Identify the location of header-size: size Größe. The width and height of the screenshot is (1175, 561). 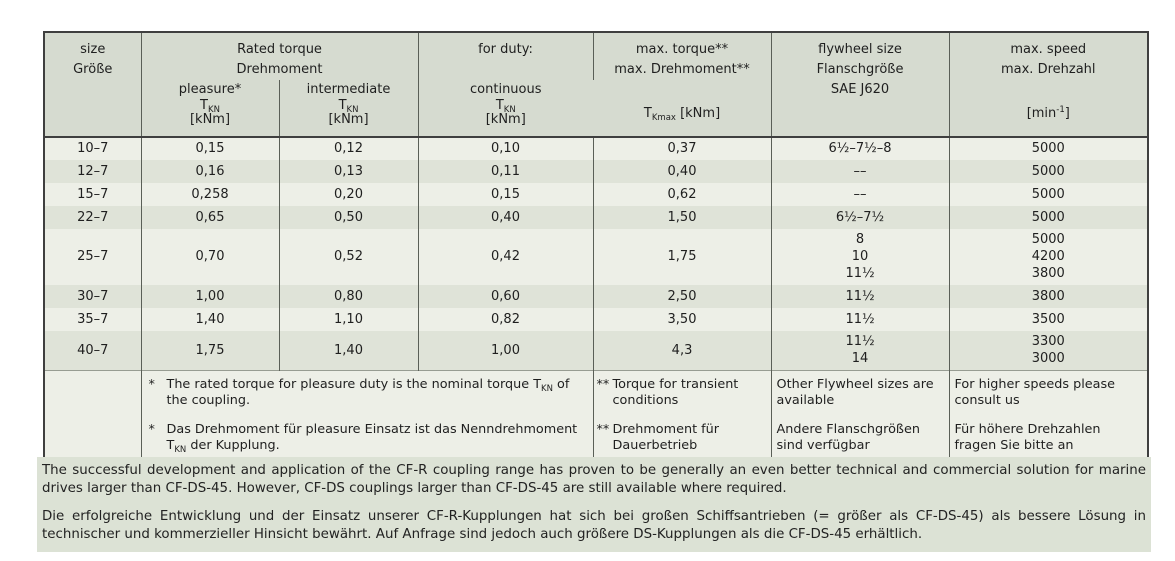
(93, 84).